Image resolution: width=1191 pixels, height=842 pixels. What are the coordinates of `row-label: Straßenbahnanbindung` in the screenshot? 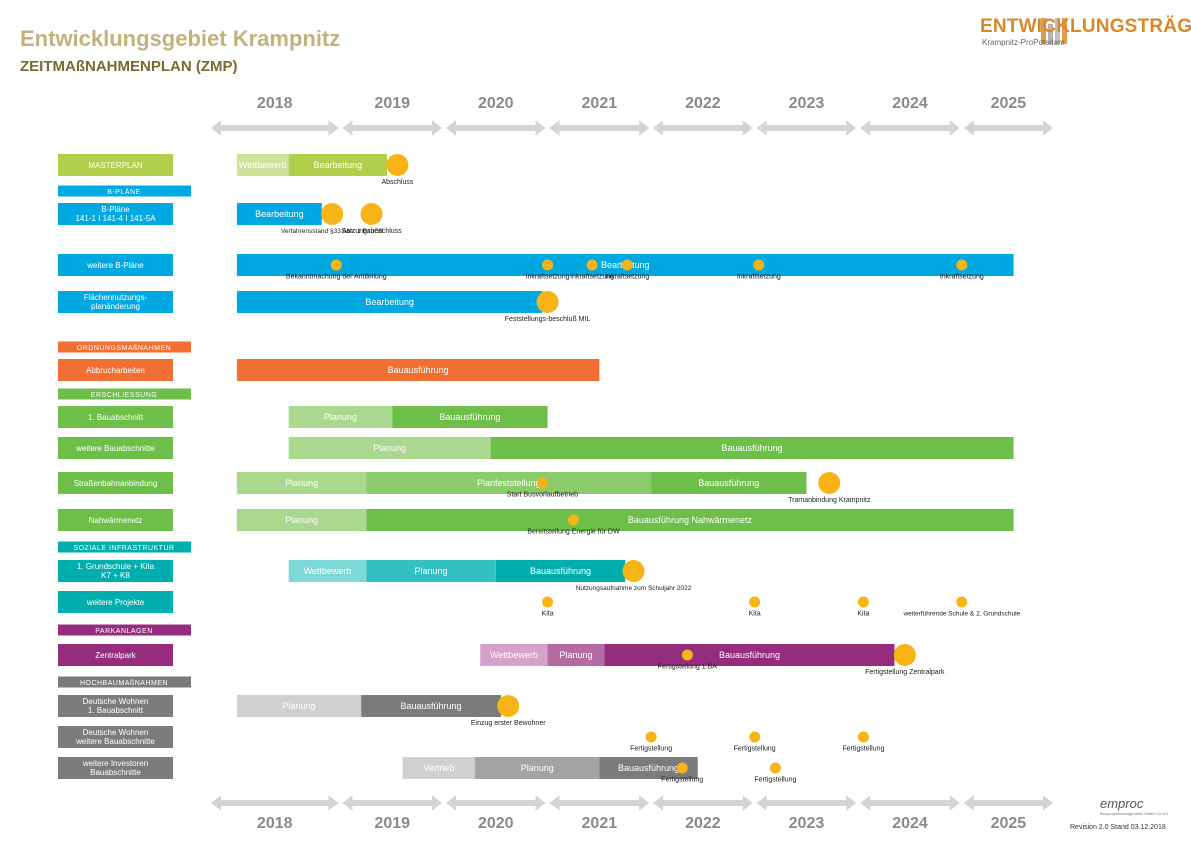 It's located at (116, 483).